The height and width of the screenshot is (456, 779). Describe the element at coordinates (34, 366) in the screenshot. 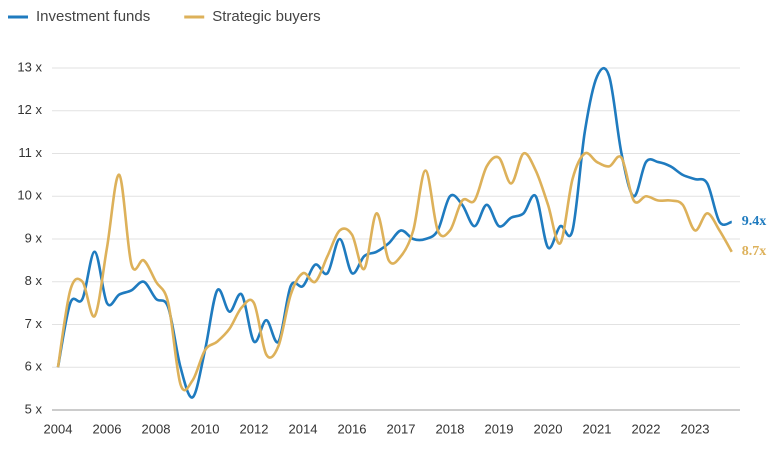

I see `y-tick-label: 6 x` at that location.